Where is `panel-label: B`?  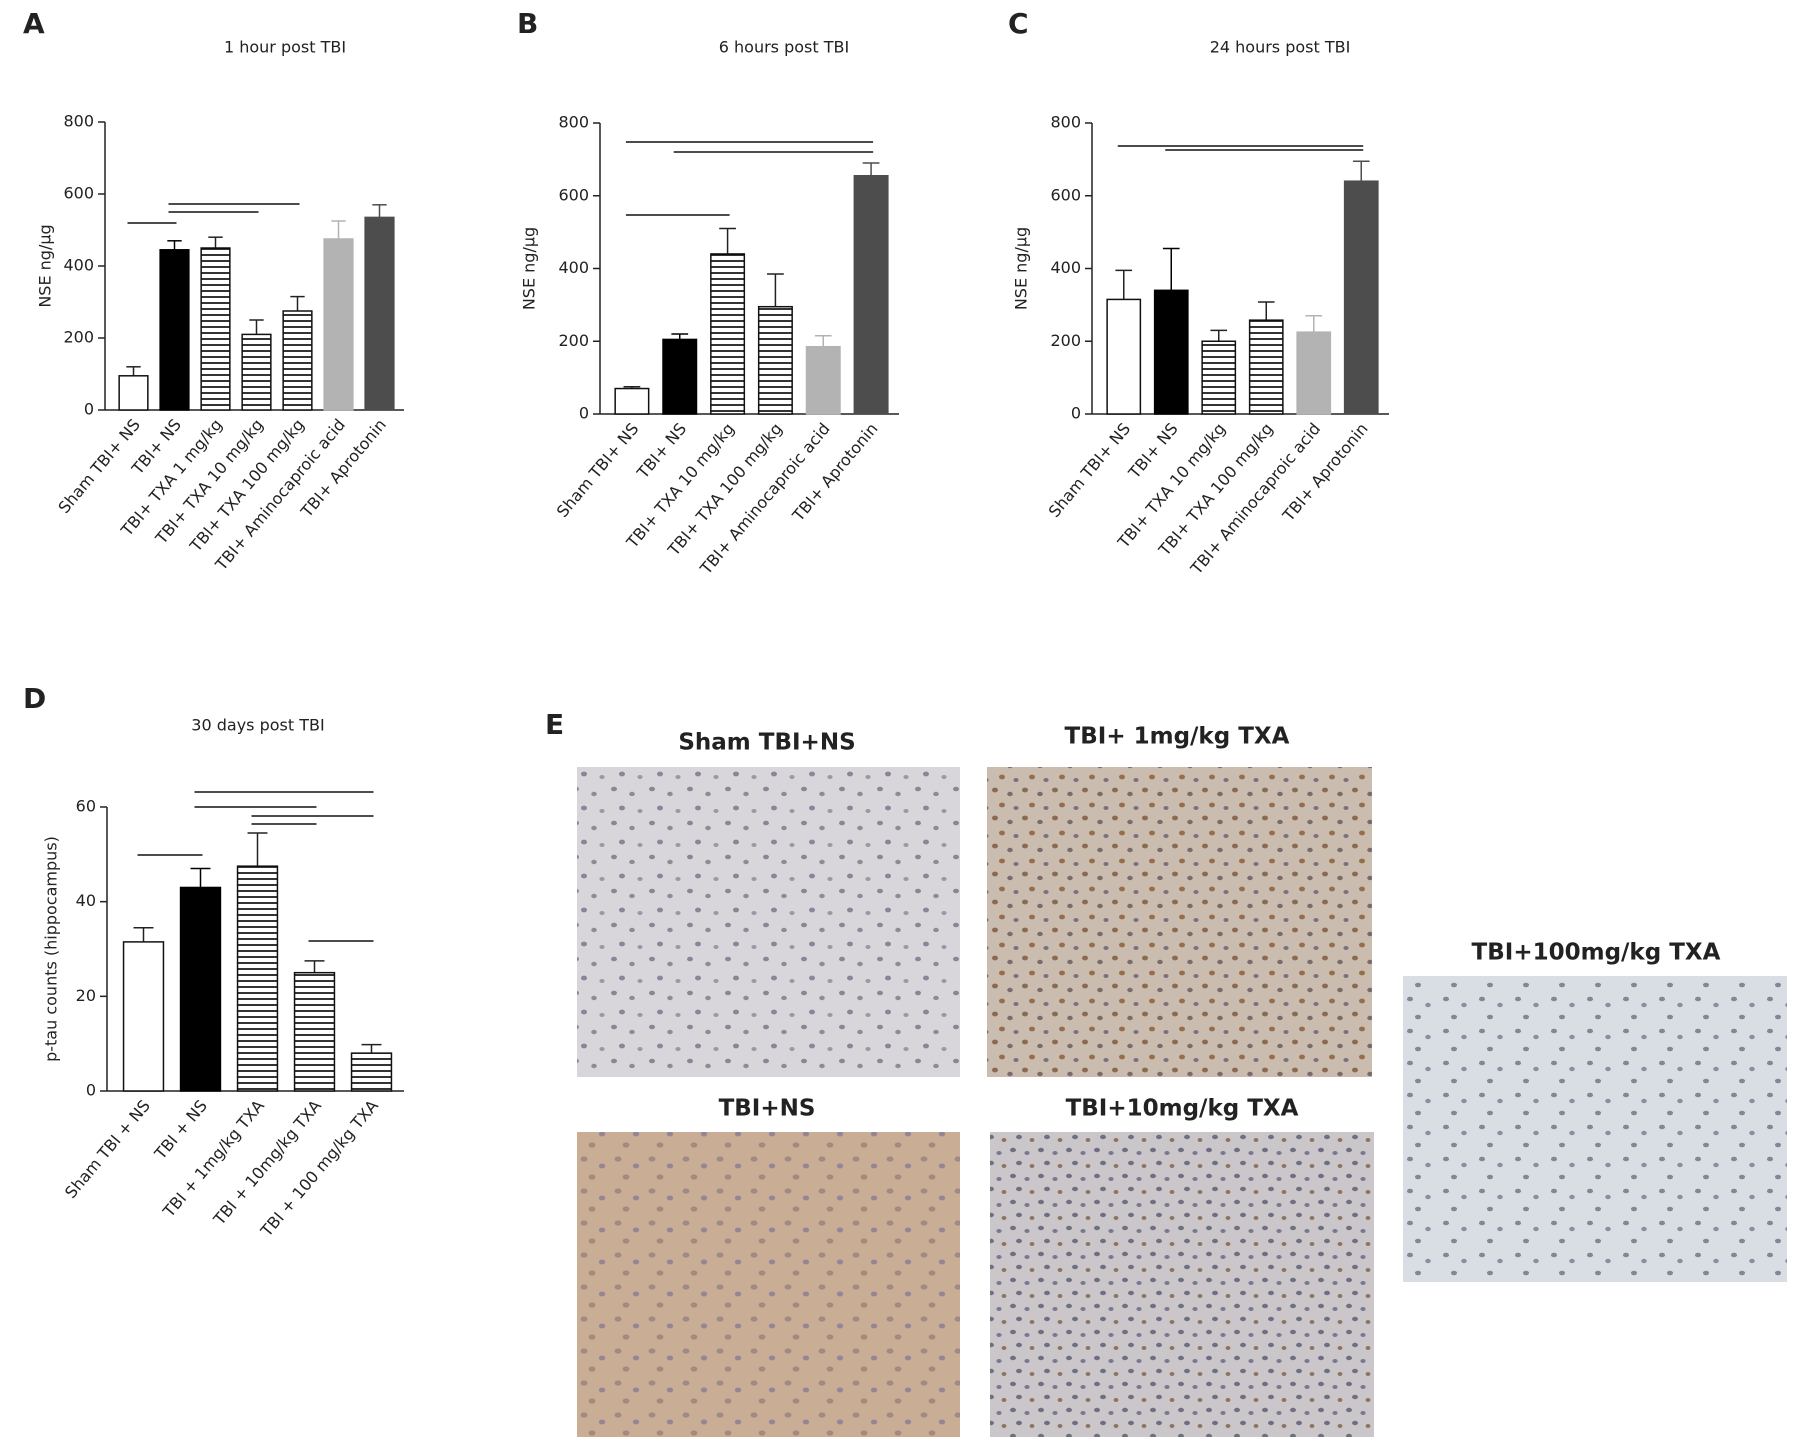 panel-label: B is located at coordinates (527, 23).